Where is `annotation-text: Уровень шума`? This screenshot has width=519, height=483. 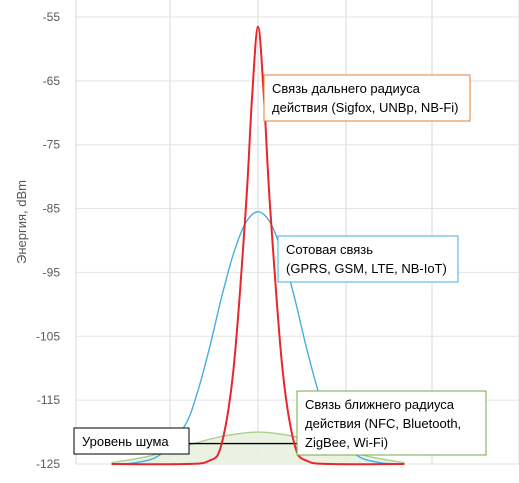 annotation-text: Уровень шума is located at coordinates (125, 441).